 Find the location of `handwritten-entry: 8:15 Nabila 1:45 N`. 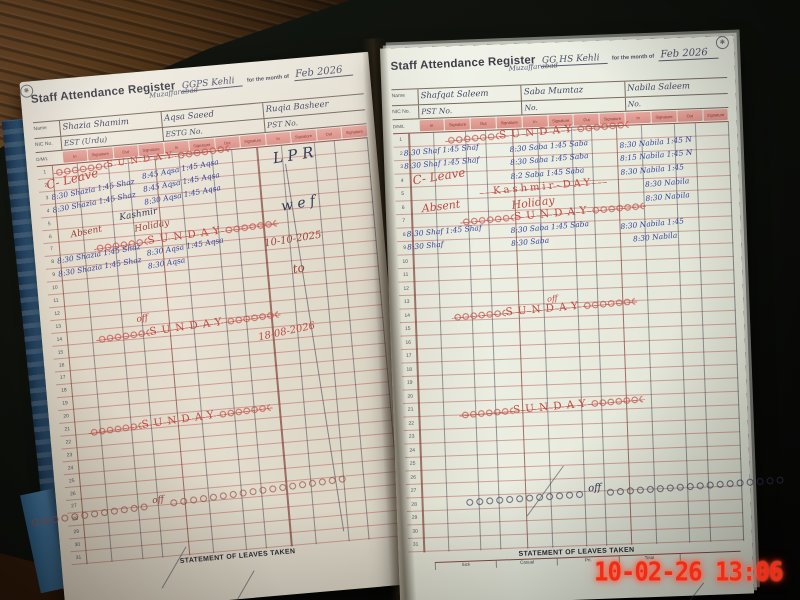

handwritten-entry: 8:15 Nabila 1:45 N is located at coordinates (656, 155).